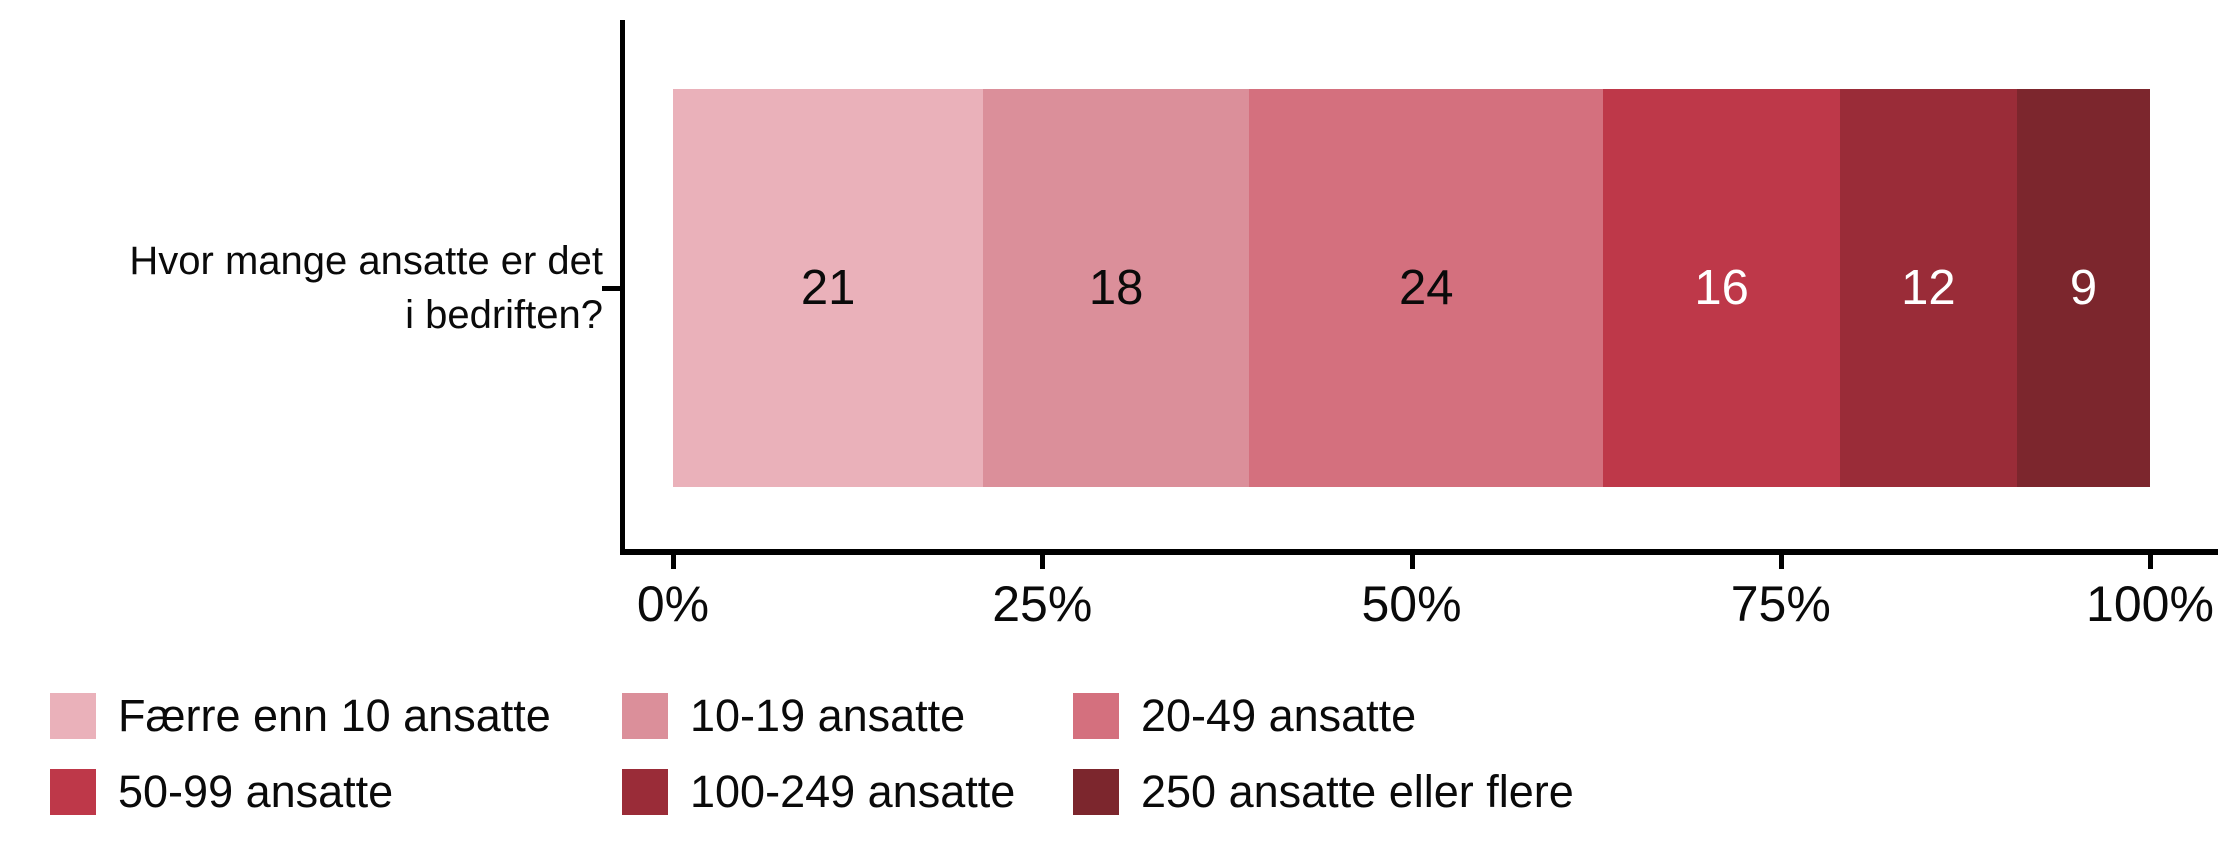  Describe the element at coordinates (673, 604) in the screenshot. I see `x-tick-label: 0%` at that location.